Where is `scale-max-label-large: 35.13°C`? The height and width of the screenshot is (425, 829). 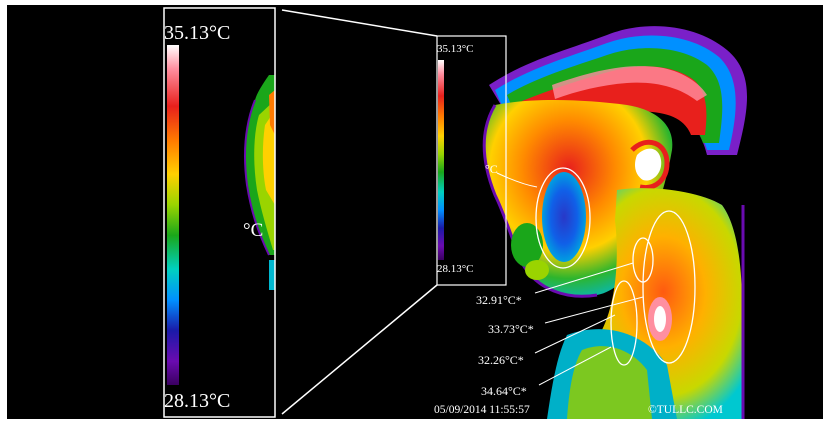
scale-max-label-large: 35.13°C is located at coordinates (197, 33).